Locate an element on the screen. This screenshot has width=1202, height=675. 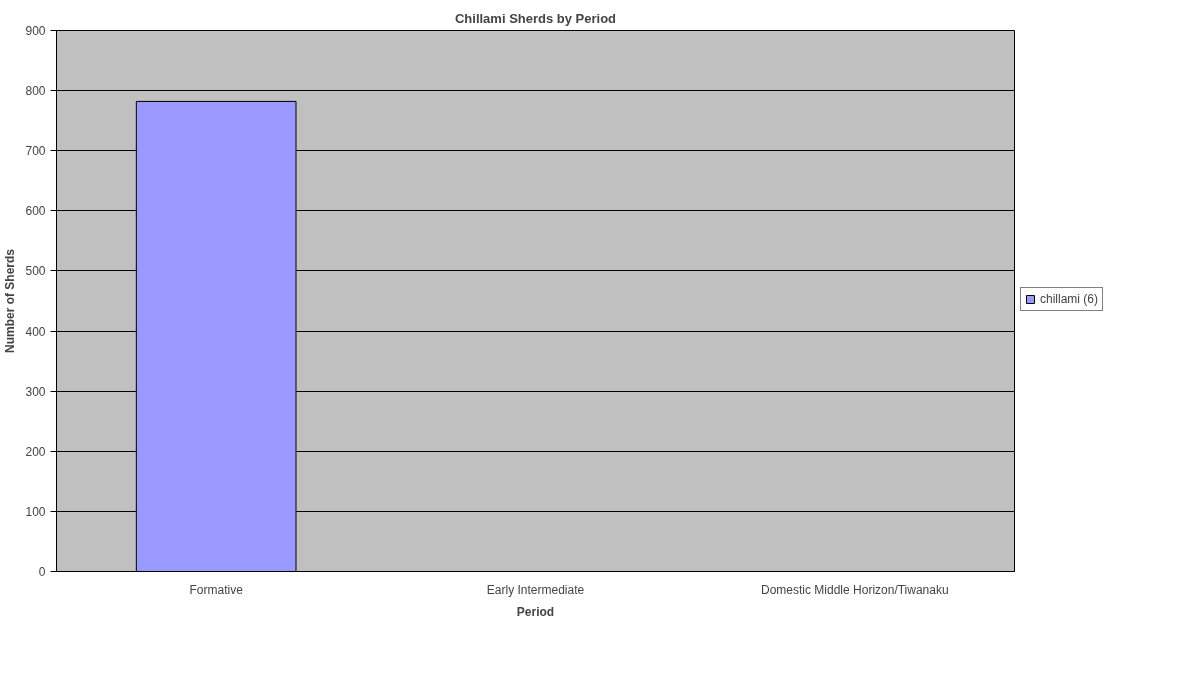
x-tick-label: Domestic Middle Horizon/Tiwanaku is located at coordinates (855, 589).